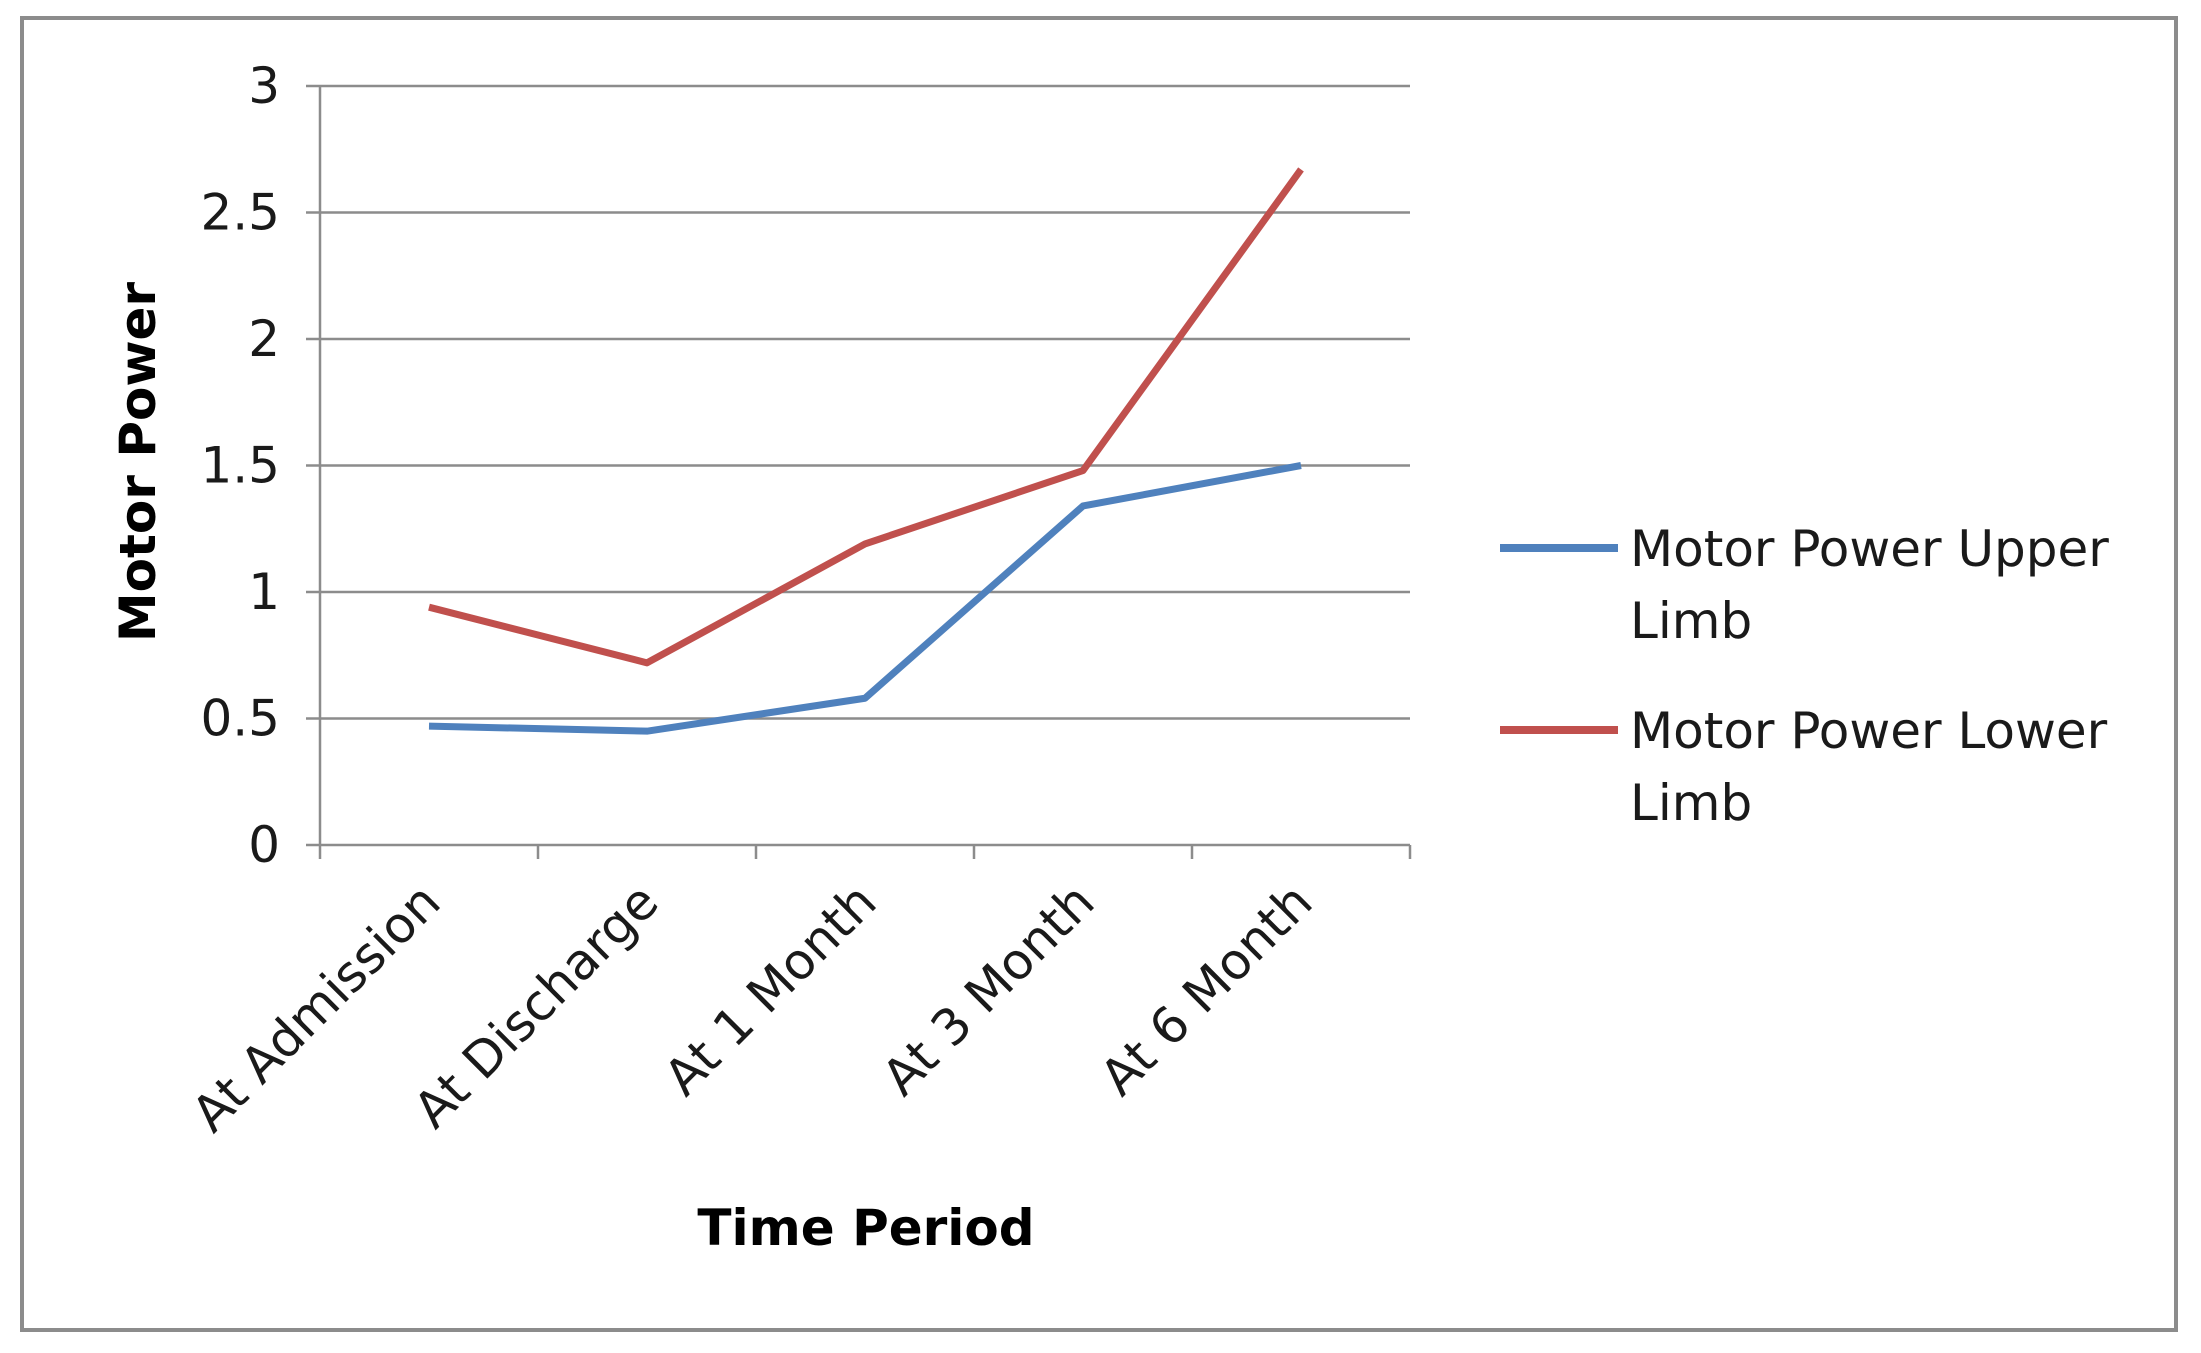 The image size is (2201, 1353). I want to click on series-line-upper-limb, so click(865, 598).